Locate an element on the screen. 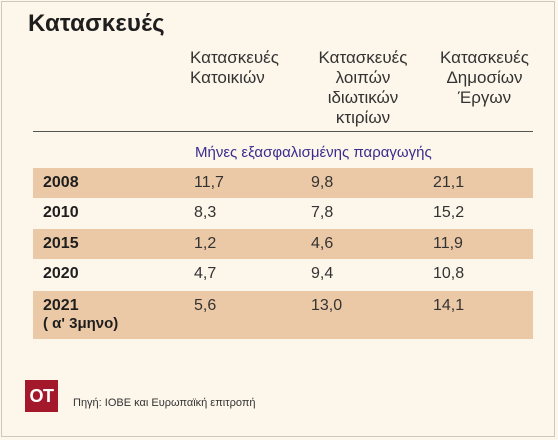 The image size is (558, 440). row-year: 2021 is located at coordinates (61, 305).